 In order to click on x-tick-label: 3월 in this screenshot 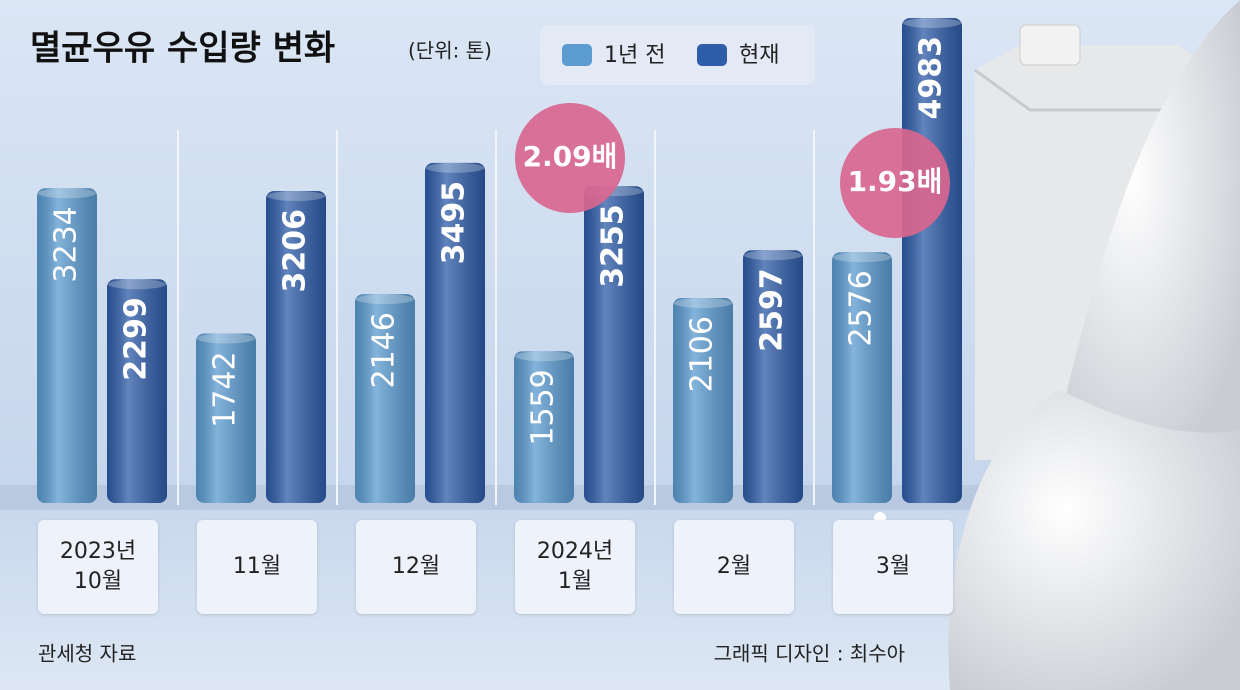, I will do `click(893, 567)`.